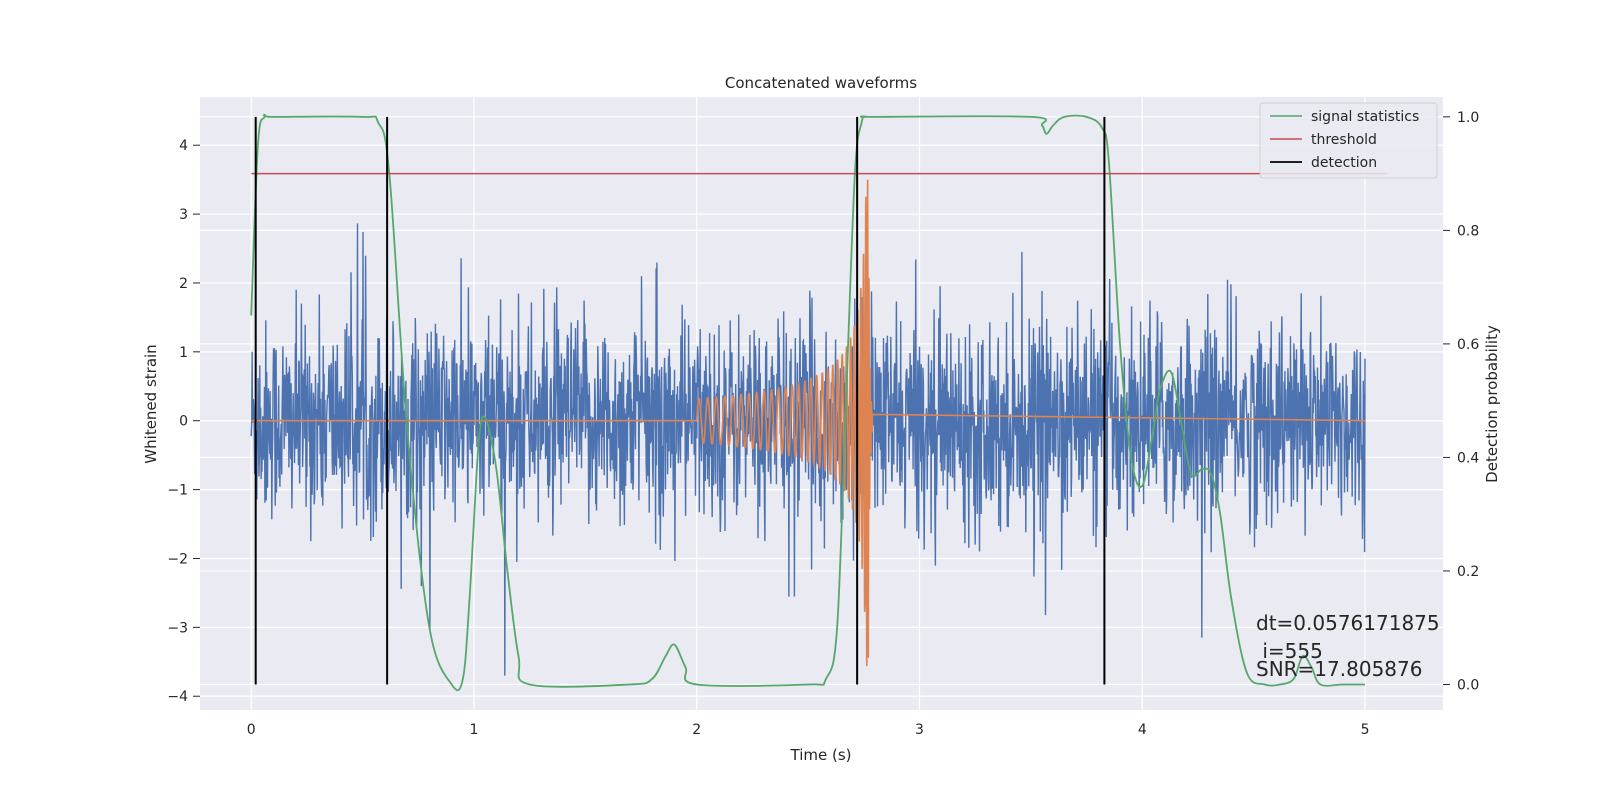 This screenshot has width=1600, height=800. What do you see at coordinates (1468, 685) in the screenshot?
I see `y2-tick-label: 0.0` at bounding box center [1468, 685].